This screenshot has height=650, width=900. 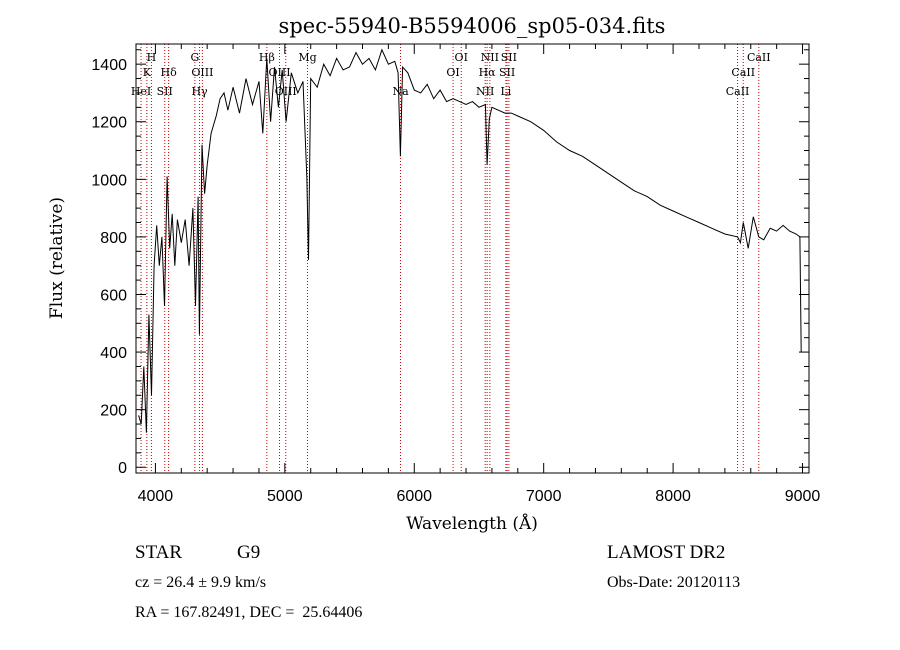 I want to click on y-tick-label: 1200, so click(x=109, y=123).